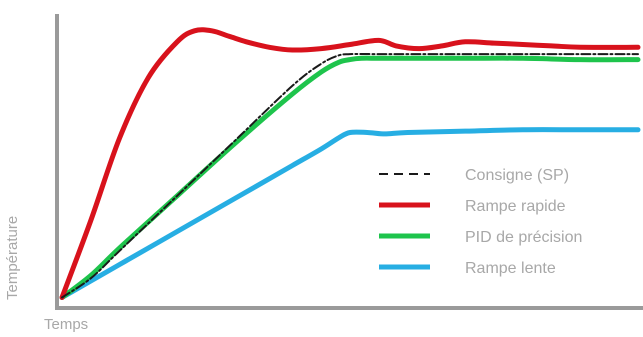  I want to click on legend-label-pid-de-precision: PID de précision, so click(523, 237).